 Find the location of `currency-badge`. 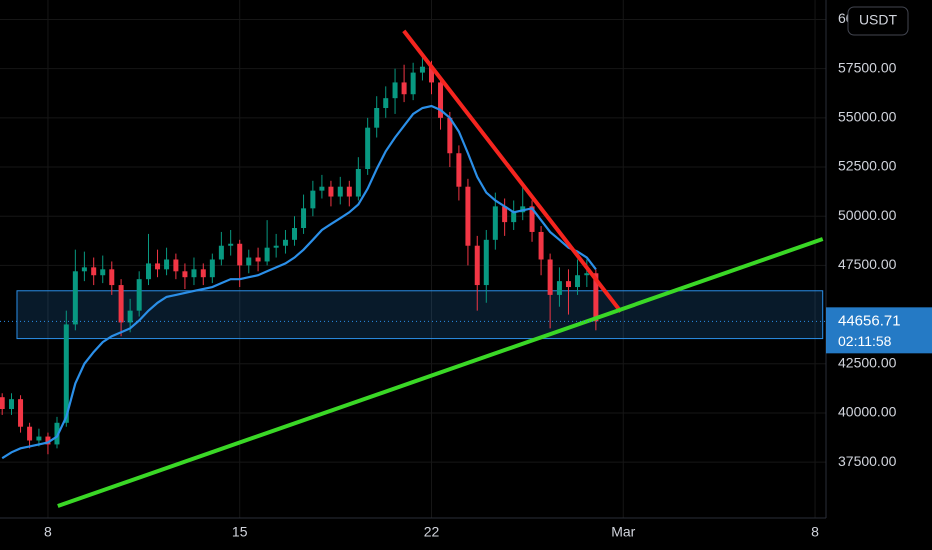

currency-badge is located at coordinates (878, 21).